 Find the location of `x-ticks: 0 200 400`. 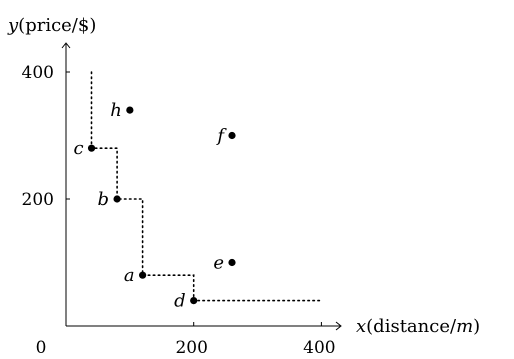

x-ticks: 0 200 400 is located at coordinates (186, 340).